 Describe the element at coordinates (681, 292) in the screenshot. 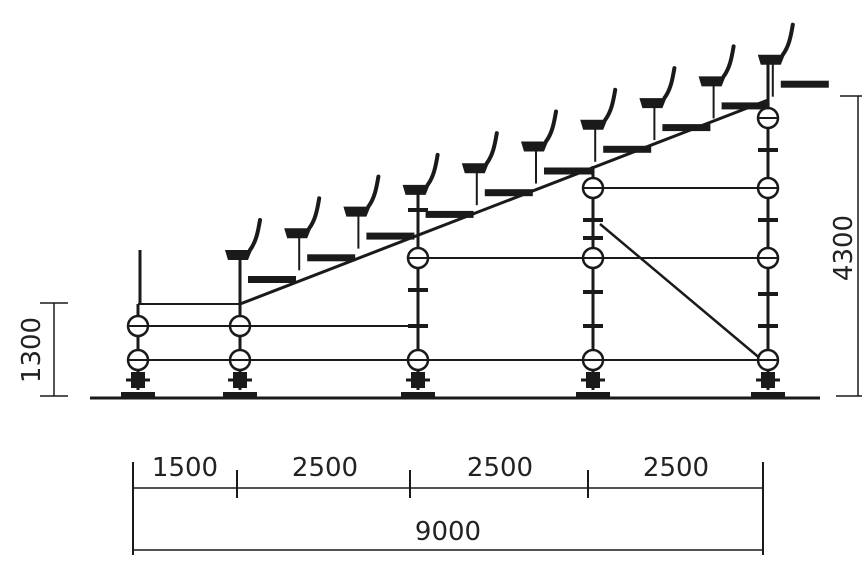

I see `diagonal-brace` at that location.